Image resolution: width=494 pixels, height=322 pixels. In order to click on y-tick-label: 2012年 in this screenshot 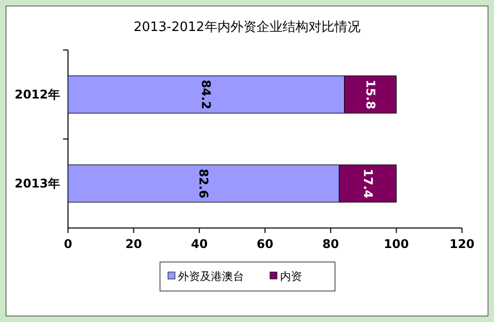, I will do `click(37, 95)`.